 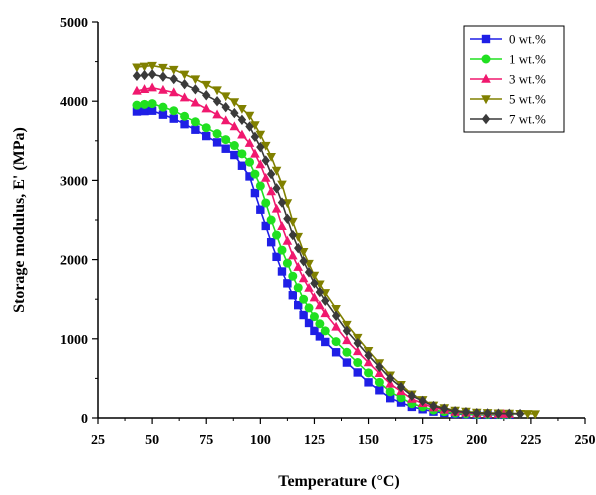 I want to click on x-tick-label: 125, so click(x=314, y=440).